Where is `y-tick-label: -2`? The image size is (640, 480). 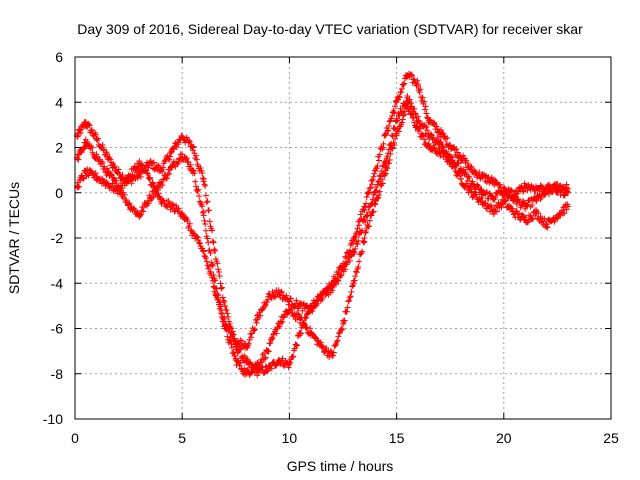 y-tick-label: -2 is located at coordinates (57, 238).